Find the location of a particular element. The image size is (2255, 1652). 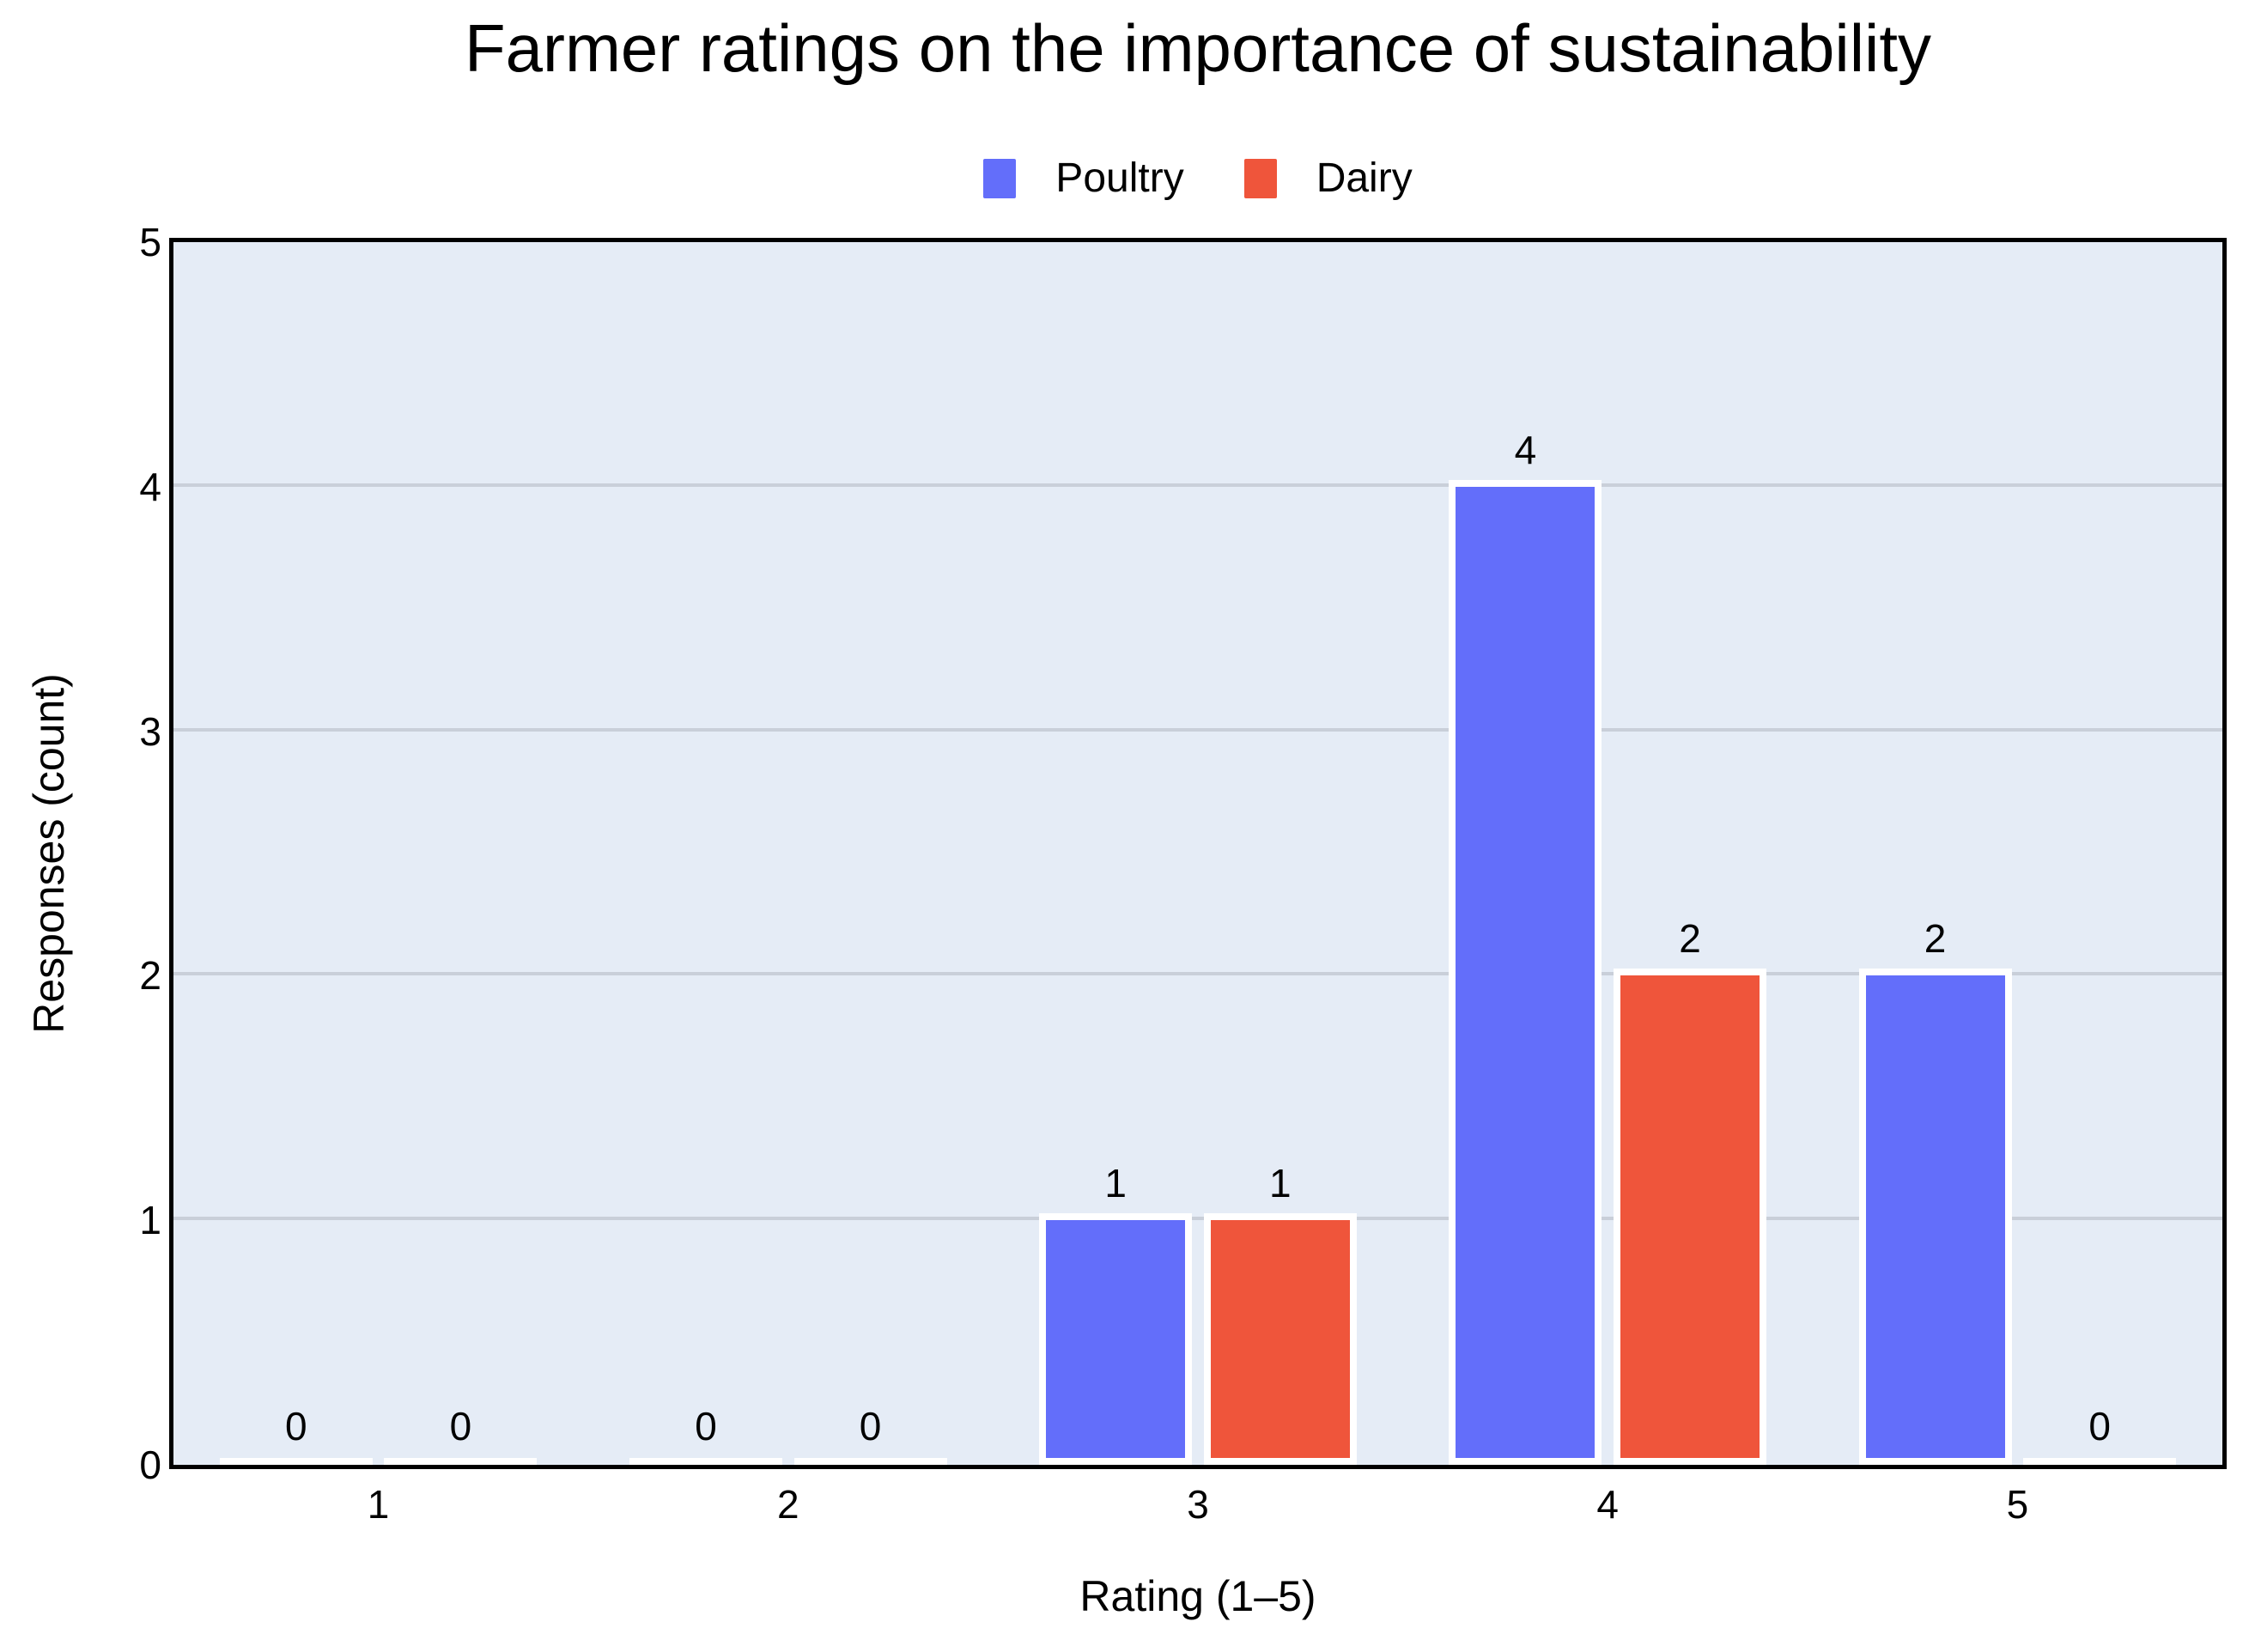

legend-item-poultry: Poultry is located at coordinates (1083, 178).